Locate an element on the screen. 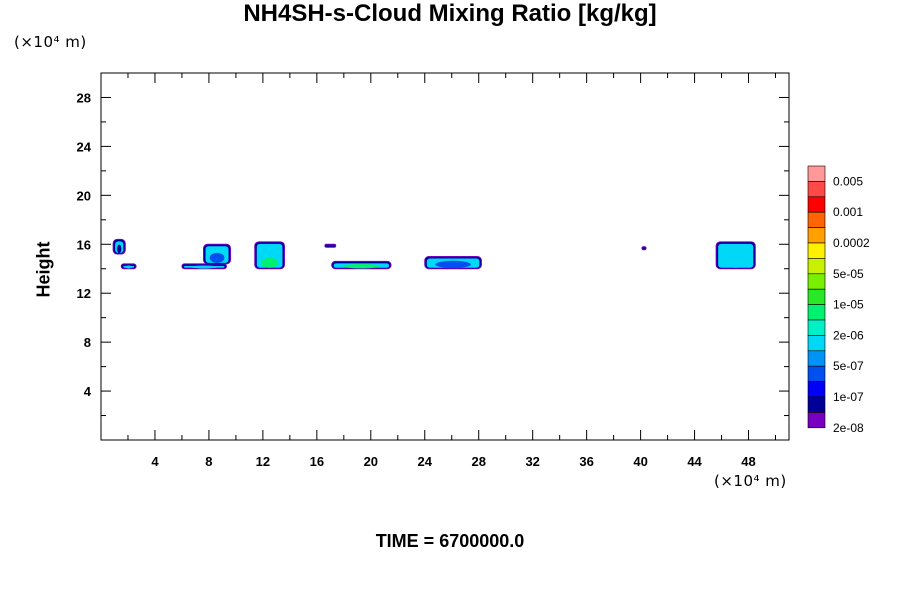 The height and width of the screenshot is (600, 900). x-unit-label: (×10⁴ m) is located at coordinates (750, 481).